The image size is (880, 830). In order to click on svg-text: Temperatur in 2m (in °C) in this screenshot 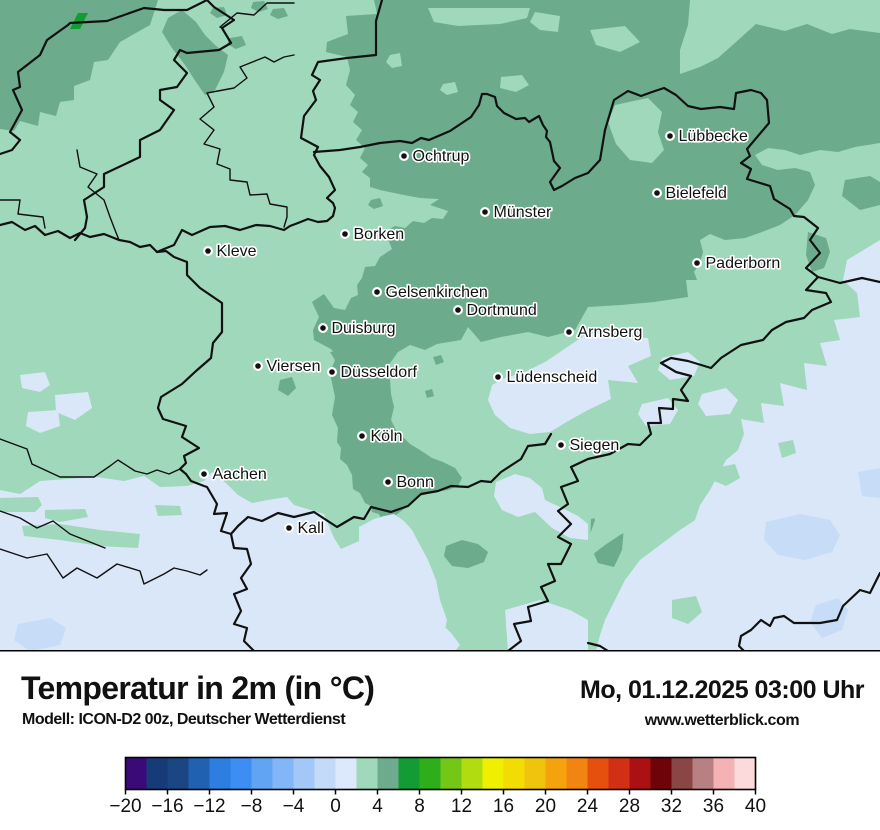, I will do `click(197, 688)`.